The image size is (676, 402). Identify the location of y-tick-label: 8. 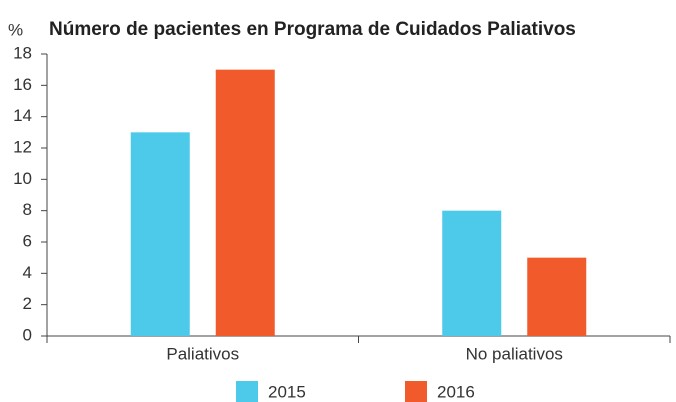
(27, 209).